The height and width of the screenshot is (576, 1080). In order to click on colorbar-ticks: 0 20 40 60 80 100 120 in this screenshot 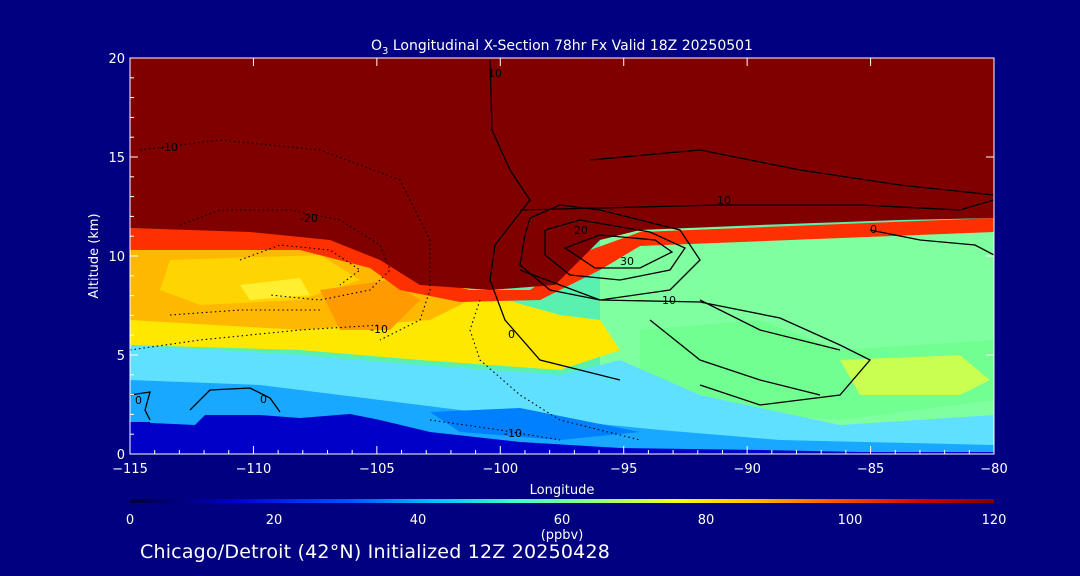, I will do `click(566, 520)`.